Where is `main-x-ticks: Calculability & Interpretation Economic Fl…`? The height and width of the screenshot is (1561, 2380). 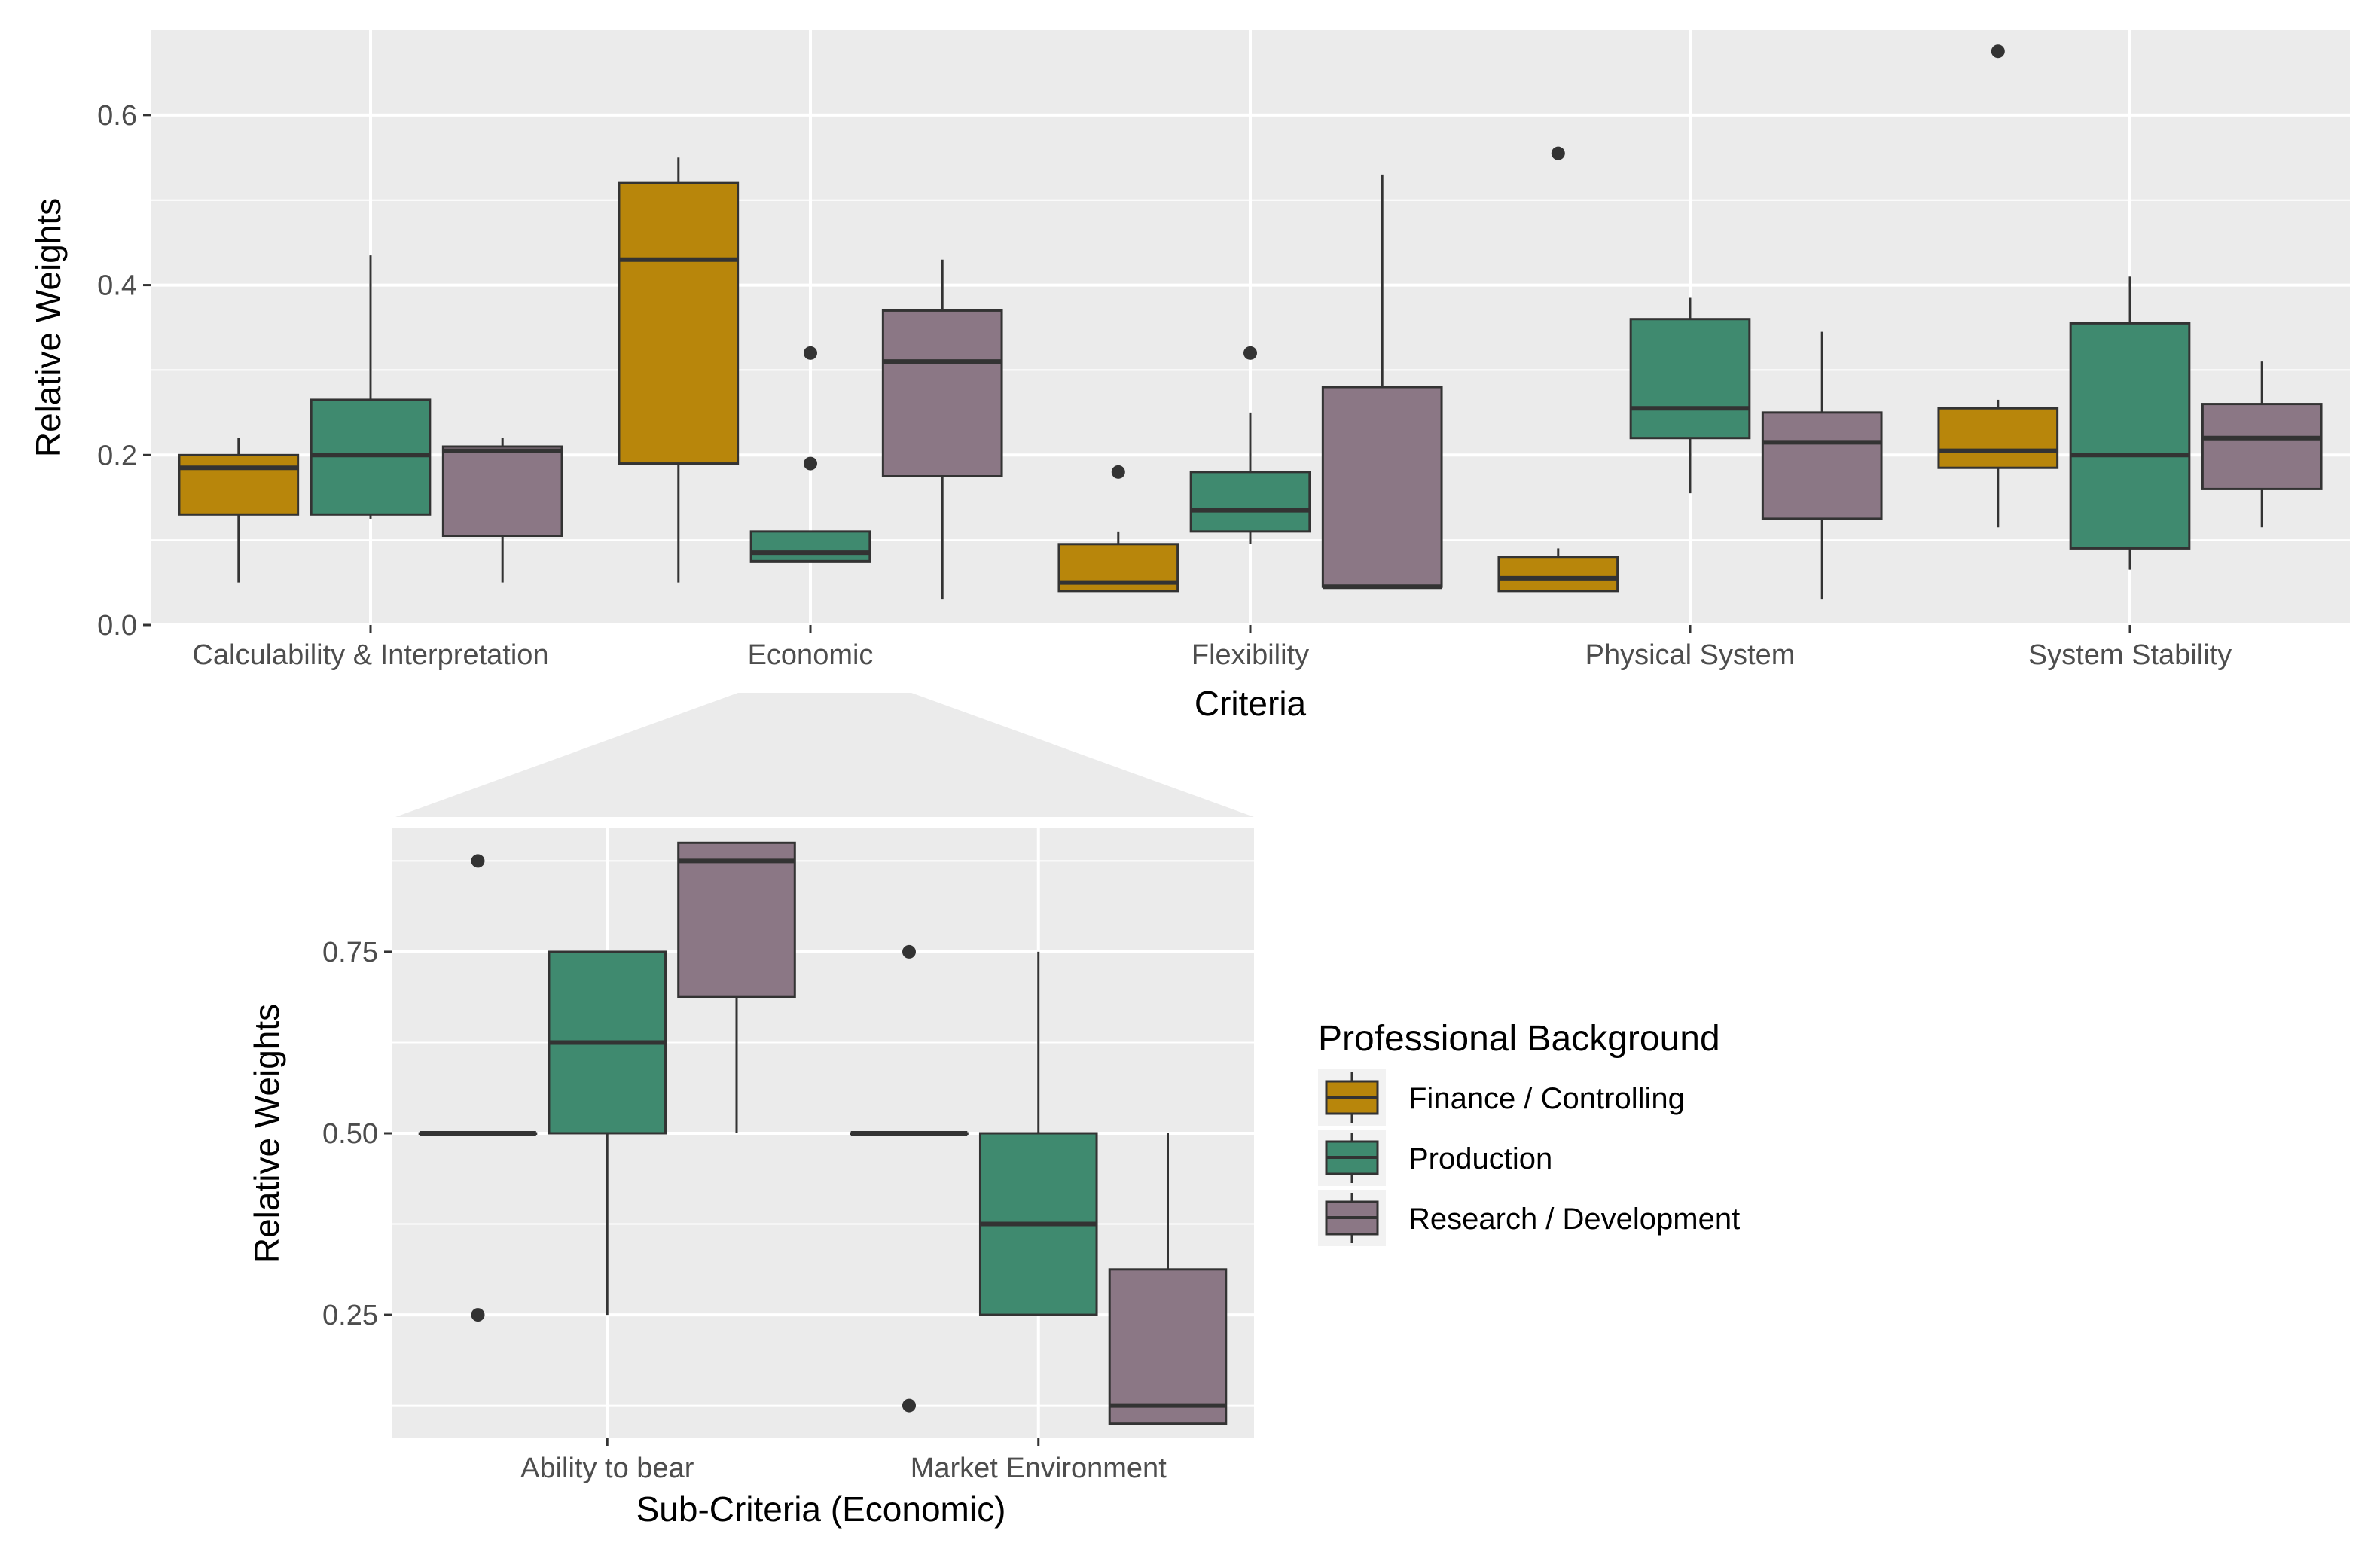
main-x-ticks: Calculability & Interpretation Economic Fl… is located at coordinates (1212, 648).